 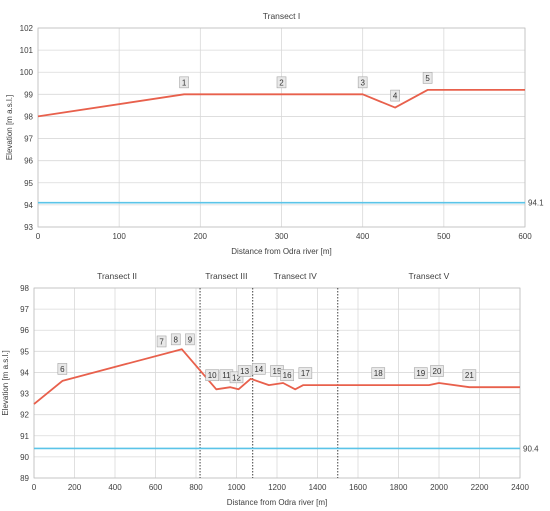 I want to click on section-title: Transect II, so click(x=117, y=276).